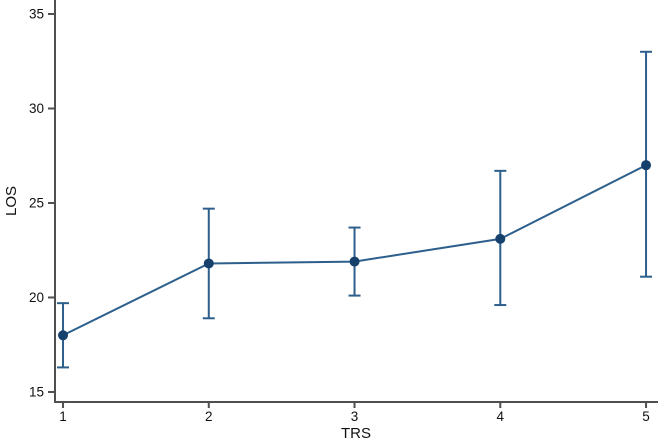  Describe the element at coordinates (501, 416) in the screenshot. I see `x-tick-label: 4` at that location.